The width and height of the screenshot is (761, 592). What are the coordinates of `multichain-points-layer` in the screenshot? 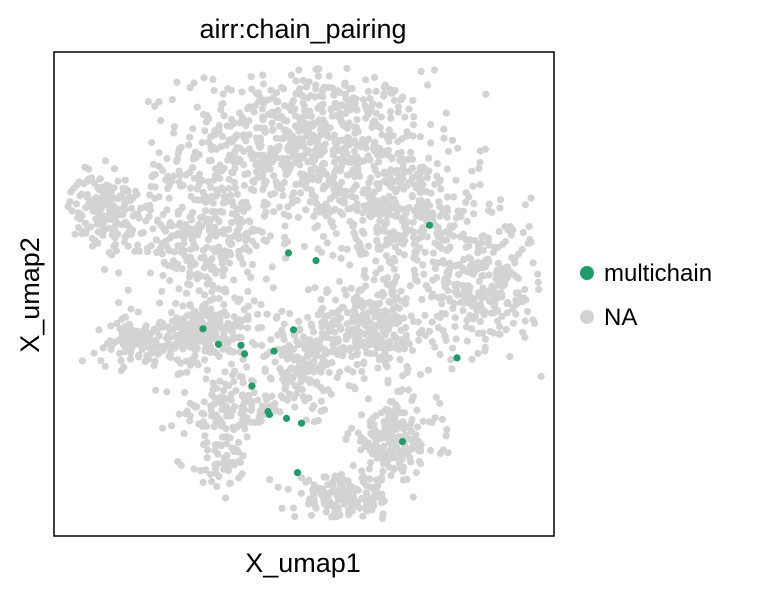 It's located at (330, 349).